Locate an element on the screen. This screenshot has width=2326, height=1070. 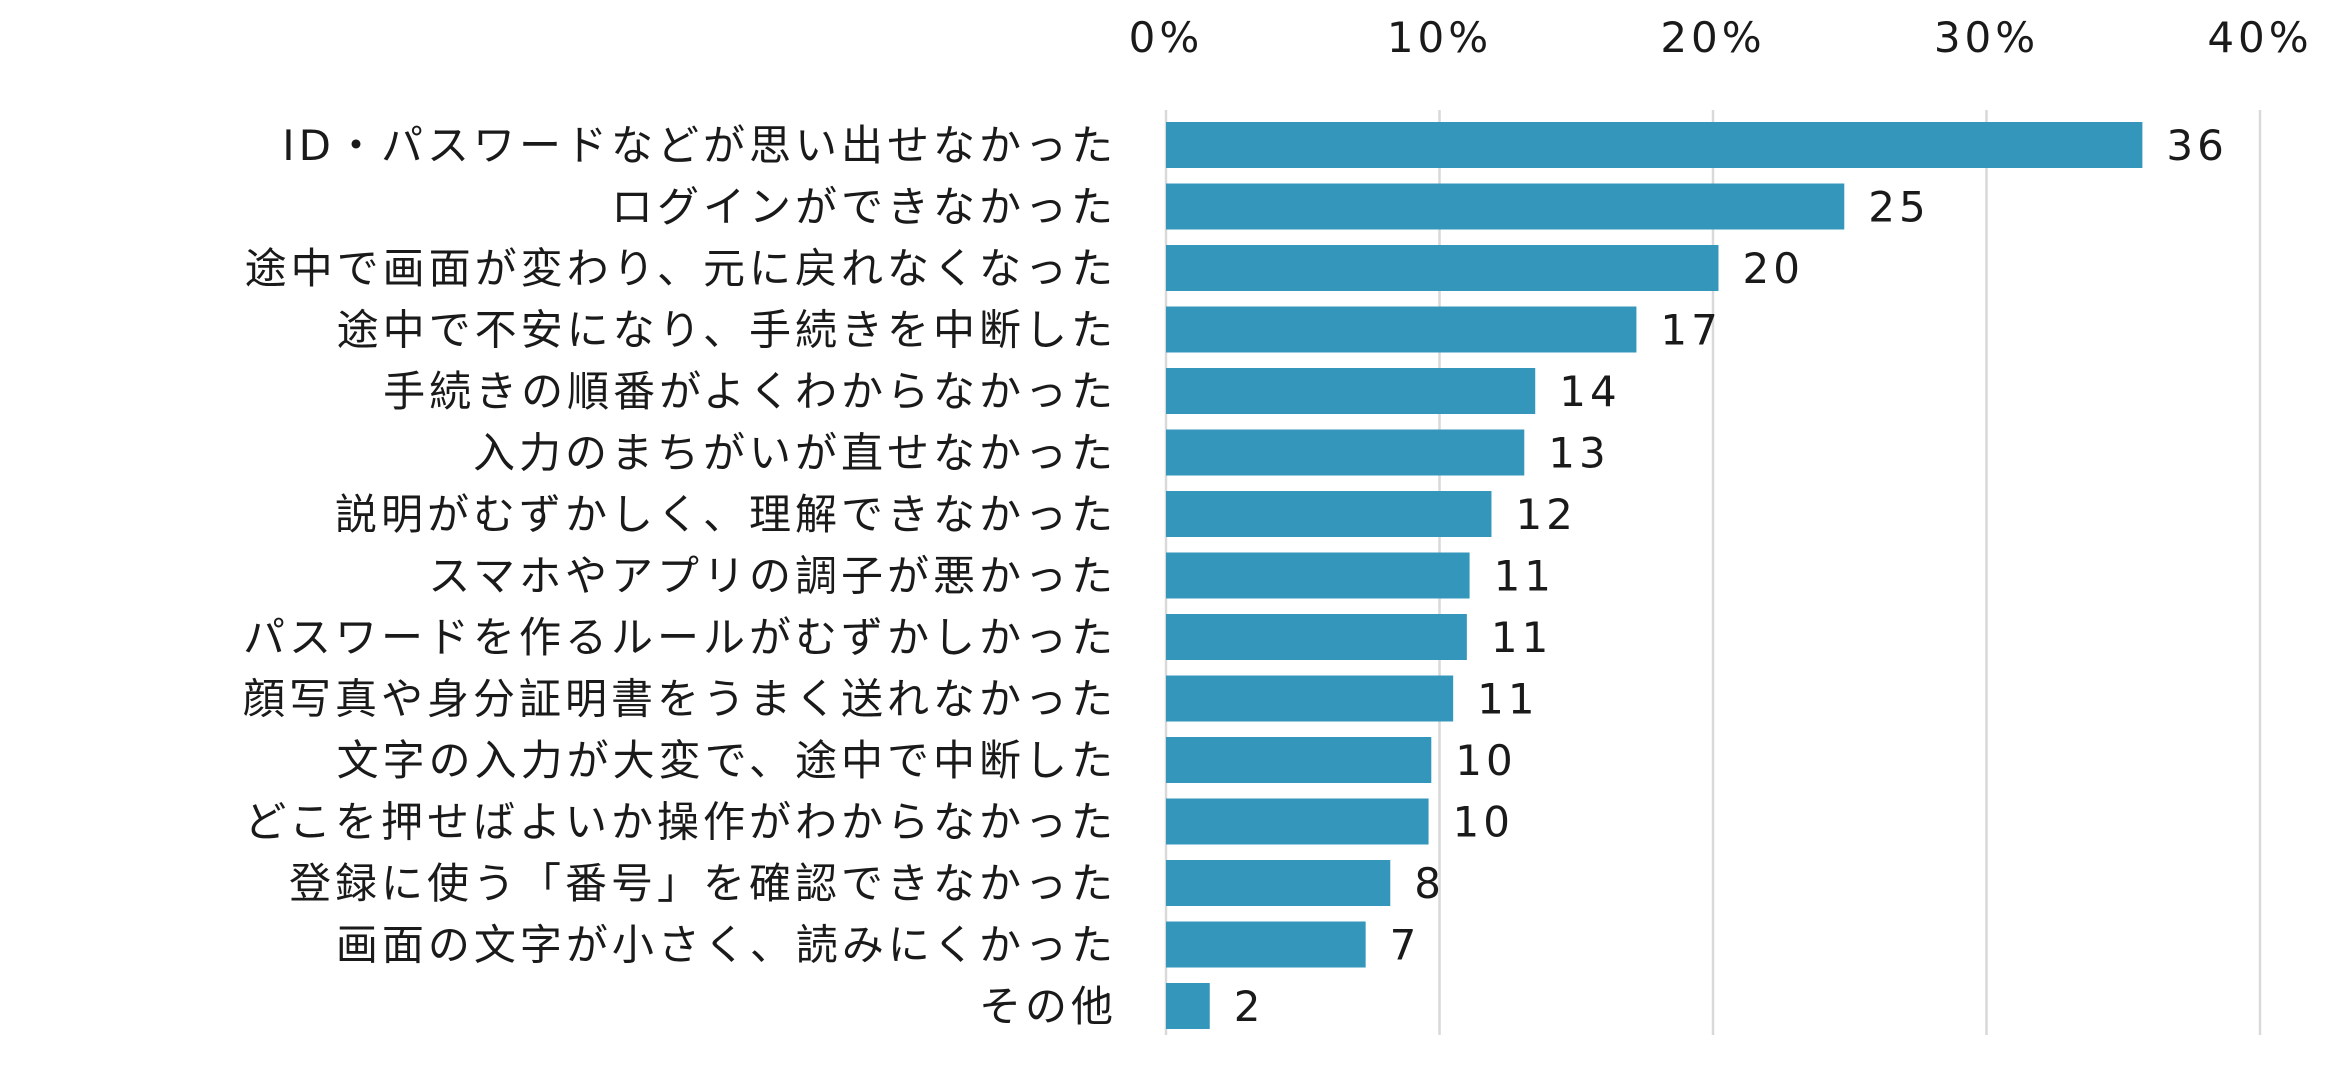
x-tick-label: 30% is located at coordinates (1986, 37).